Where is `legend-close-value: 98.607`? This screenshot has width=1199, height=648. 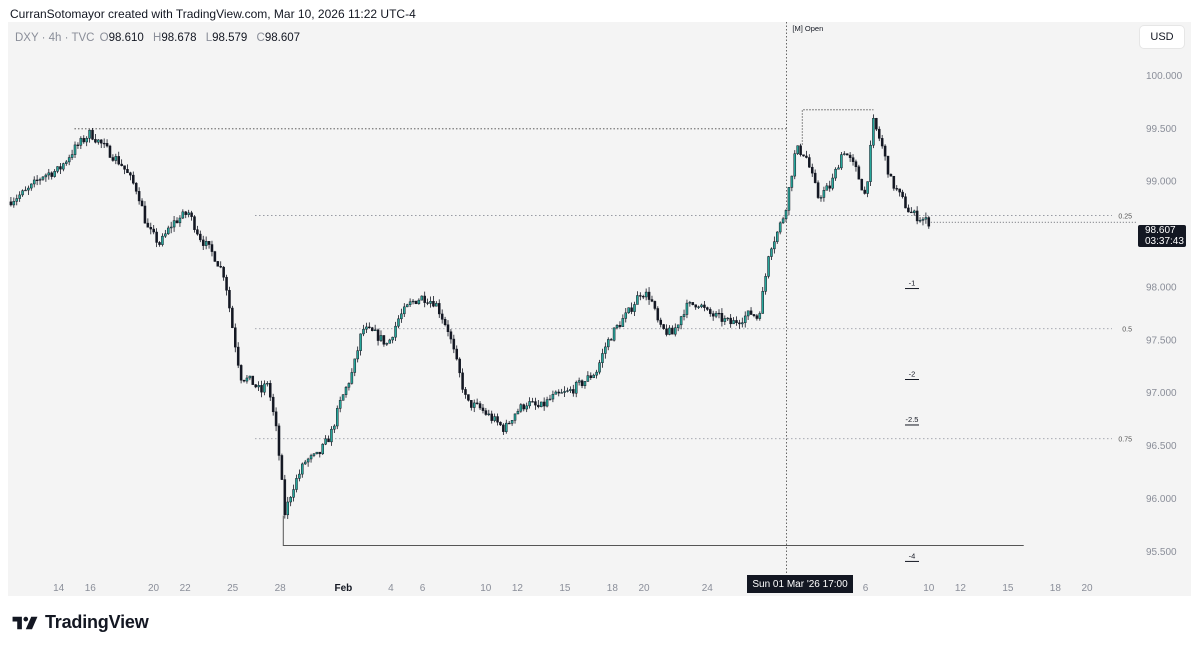 legend-close-value: 98.607 is located at coordinates (282, 38).